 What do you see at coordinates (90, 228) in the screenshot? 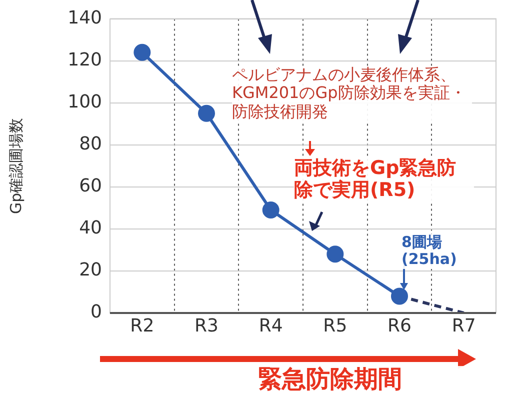
I see `y-tick-label: 40` at bounding box center [90, 228].